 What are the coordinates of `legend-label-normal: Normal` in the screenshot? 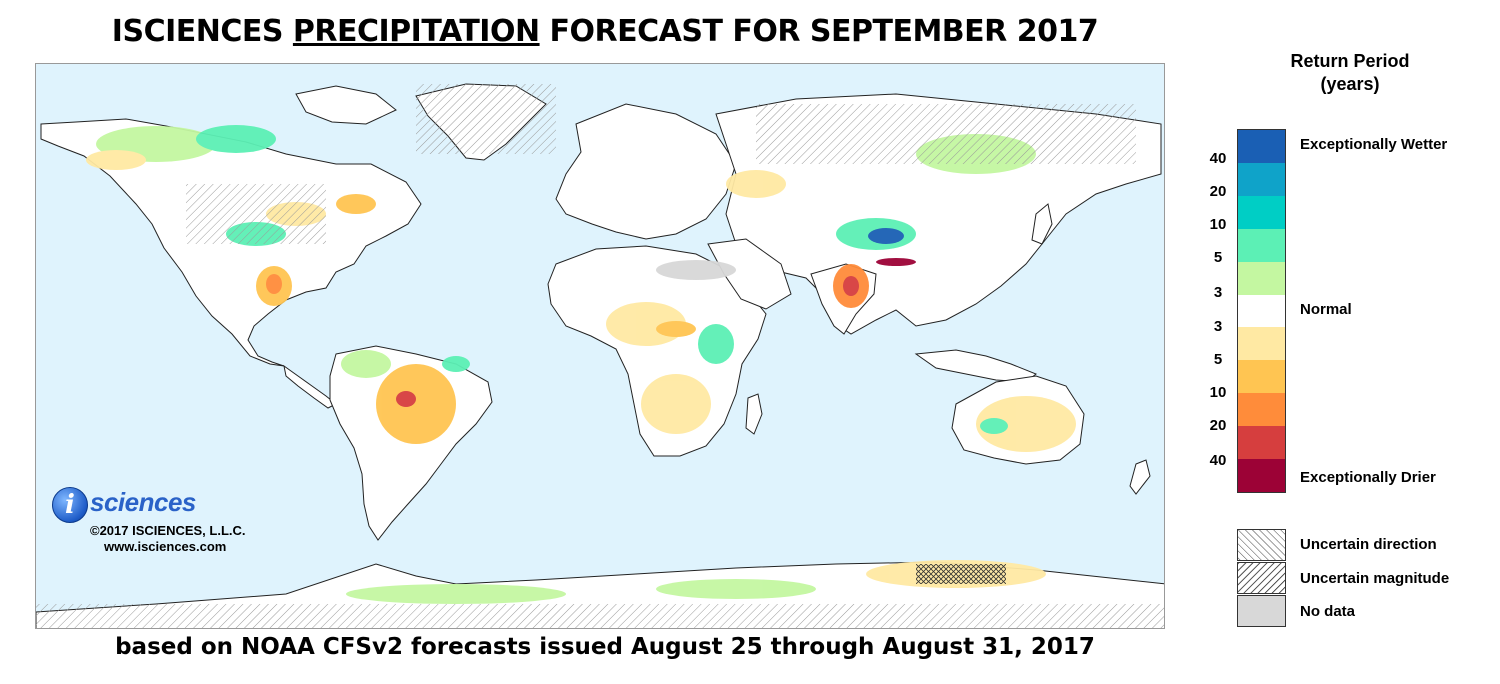 It's located at (1326, 309).